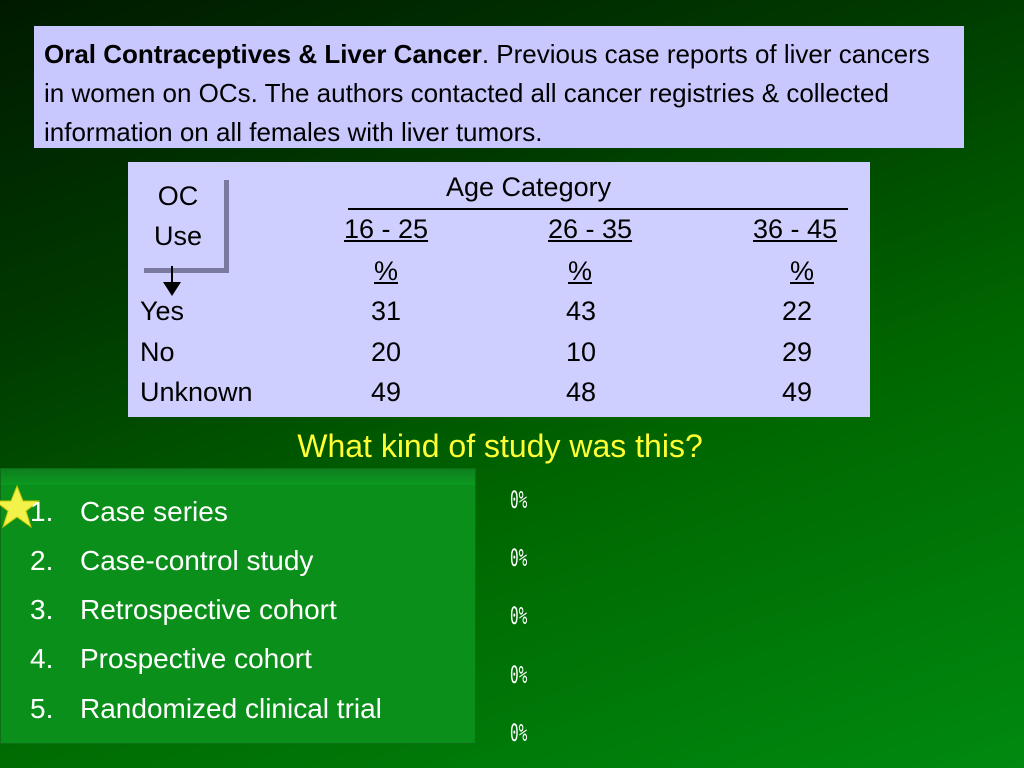  What do you see at coordinates (529, 187) in the screenshot?
I see `age-category-header: Age Category` at bounding box center [529, 187].